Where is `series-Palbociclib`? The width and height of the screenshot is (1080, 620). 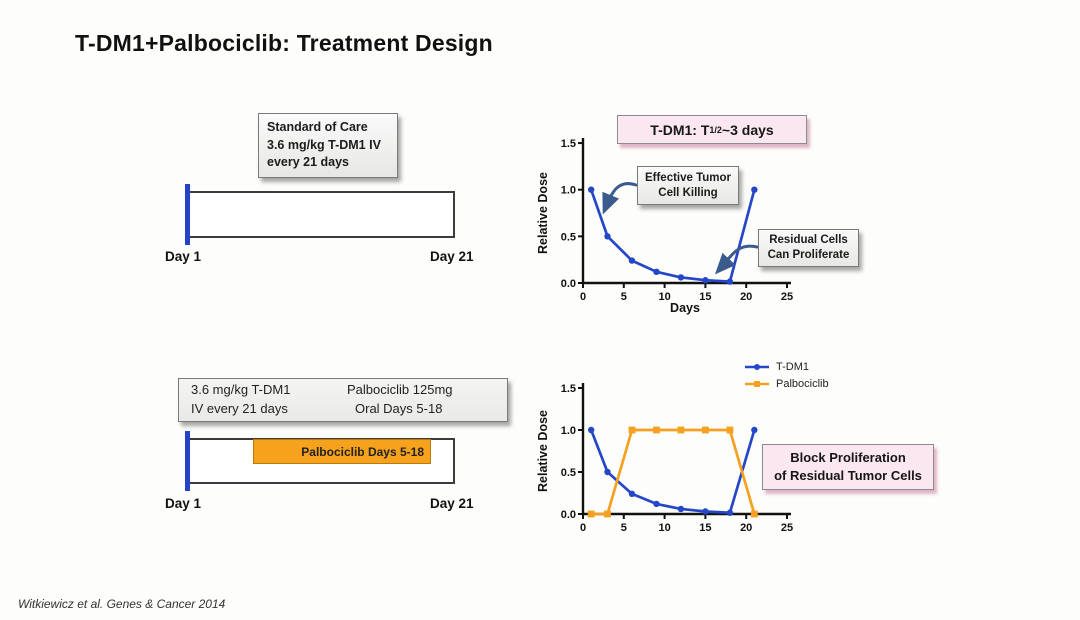 series-Palbociclib is located at coordinates (673, 472).